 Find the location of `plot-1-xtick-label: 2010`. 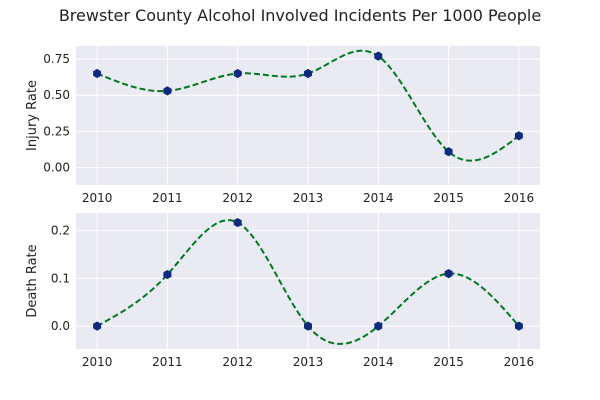

plot-1-xtick-label: 2010 is located at coordinates (97, 198).